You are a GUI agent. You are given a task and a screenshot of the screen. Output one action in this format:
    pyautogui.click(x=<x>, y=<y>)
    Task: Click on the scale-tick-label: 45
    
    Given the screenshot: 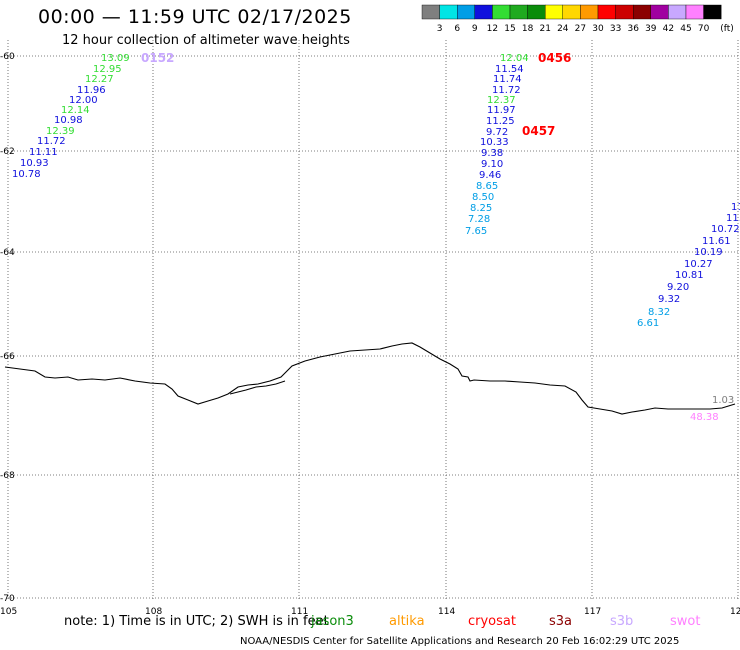 What is the action you would take?
    pyautogui.click(x=685, y=29)
    